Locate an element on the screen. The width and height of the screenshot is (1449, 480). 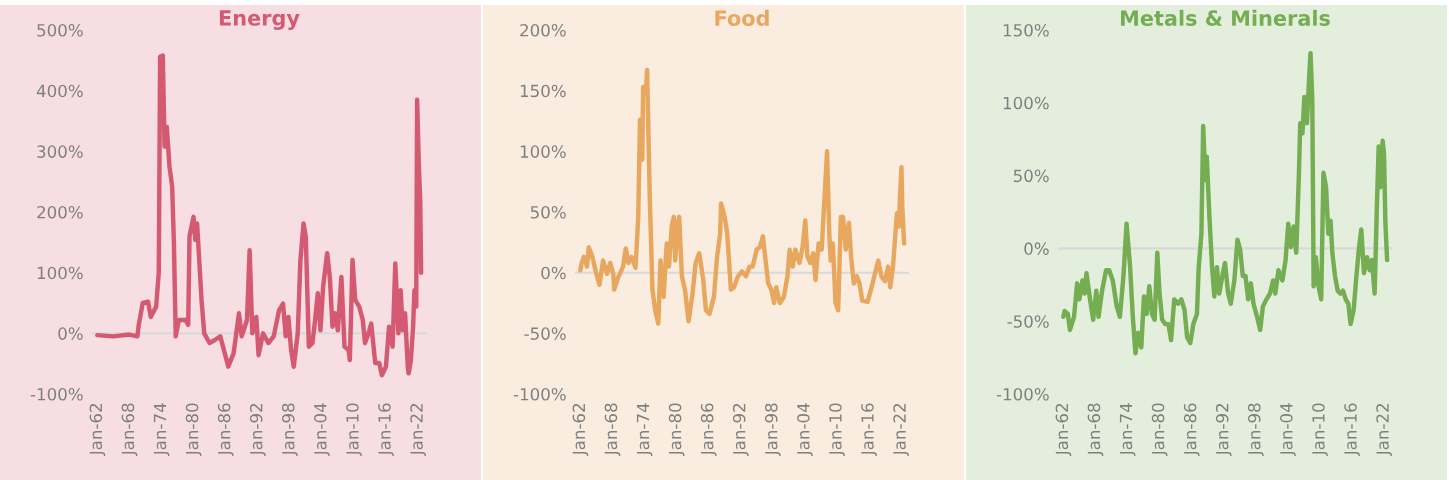
y-tick-label: 400% is located at coordinates (59, 91).